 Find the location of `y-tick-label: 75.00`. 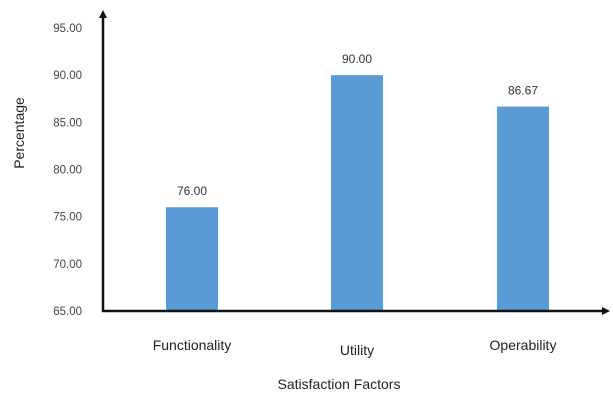

y-tick-label: 75.00 is located at coordinates (67, 218).